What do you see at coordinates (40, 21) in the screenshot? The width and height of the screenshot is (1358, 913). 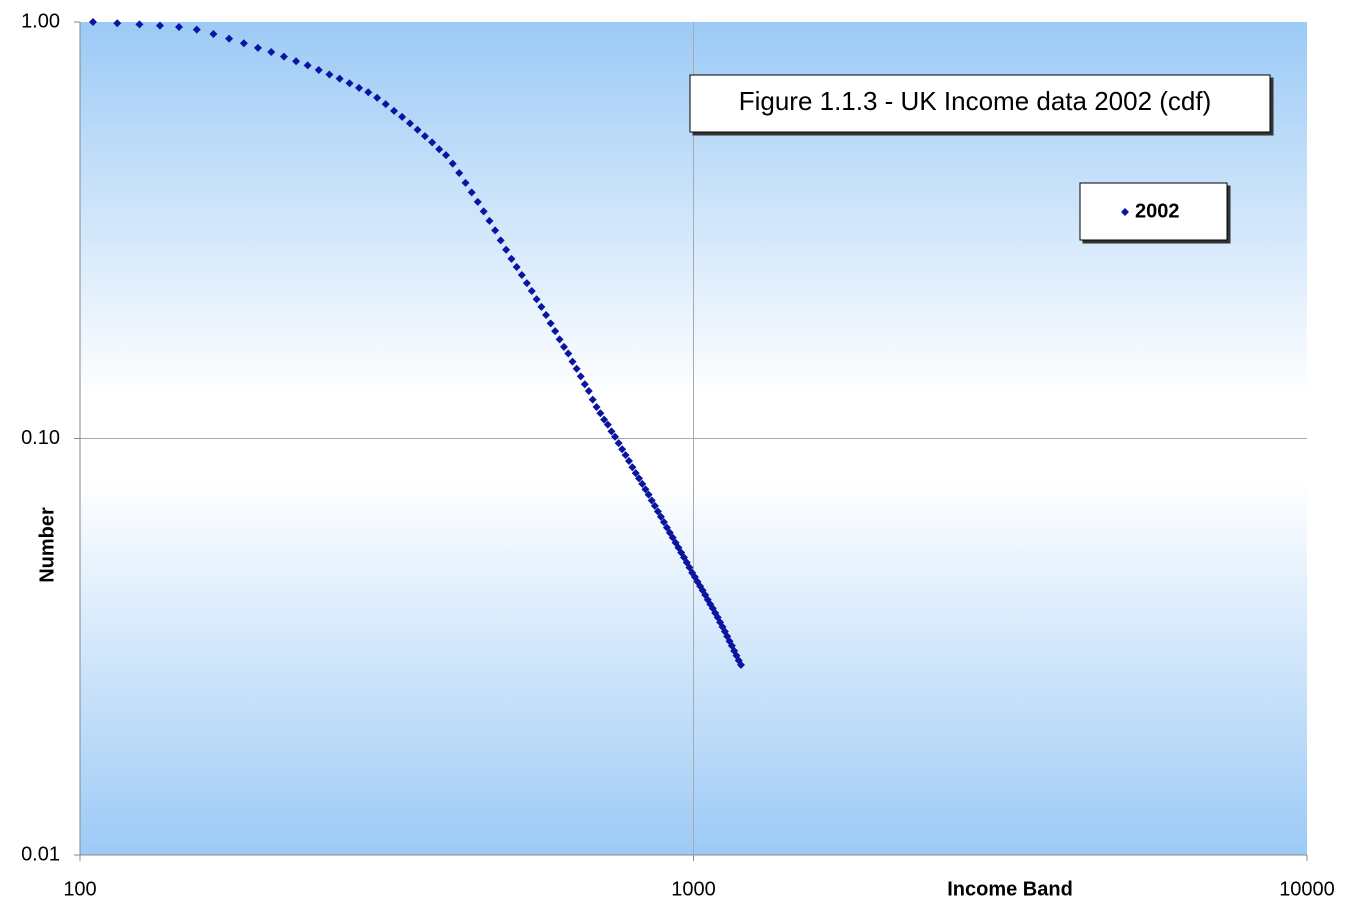 I see `y-tick-label: 1.00` at bounding box center [40, 21].